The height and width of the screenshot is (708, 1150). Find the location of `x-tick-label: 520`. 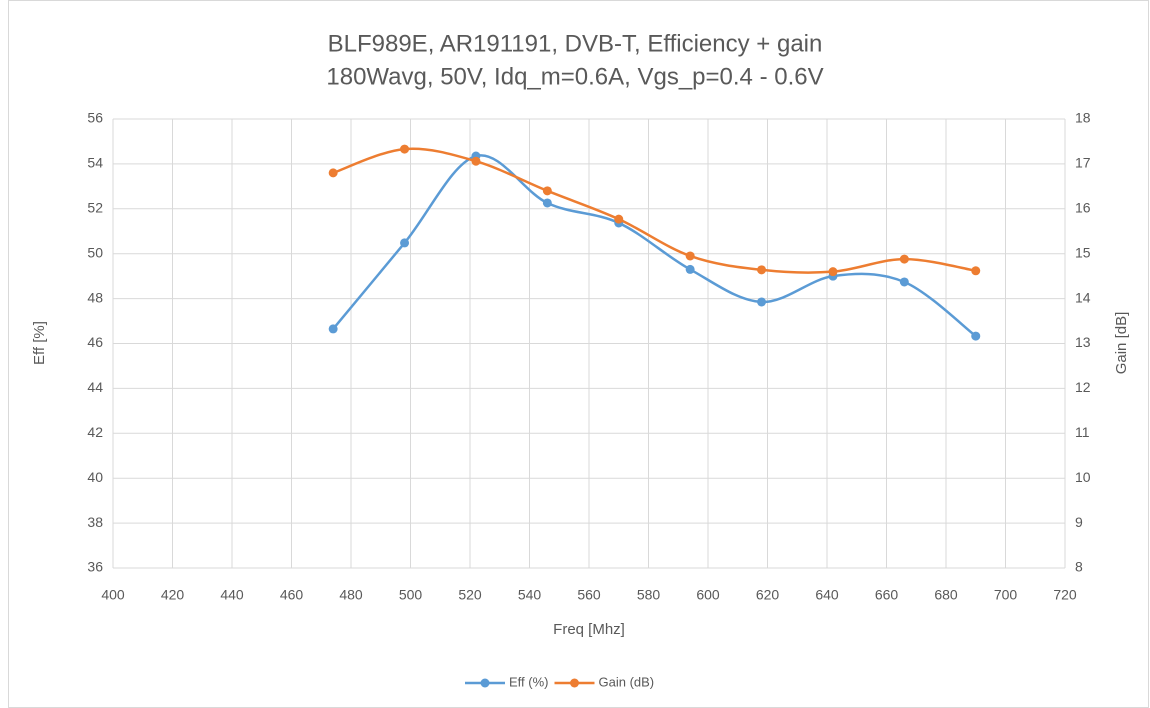

x-tick-label: 520 is located at coordinates (470, 595).